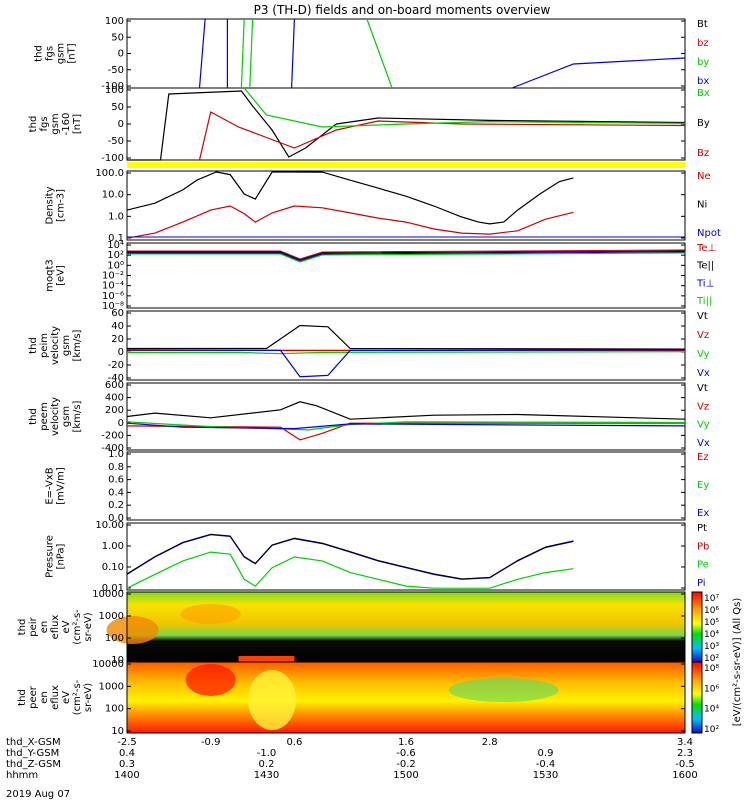 This screenshot has height=800, width=750. I want to click on series-density-Ne, so click(350, 222).